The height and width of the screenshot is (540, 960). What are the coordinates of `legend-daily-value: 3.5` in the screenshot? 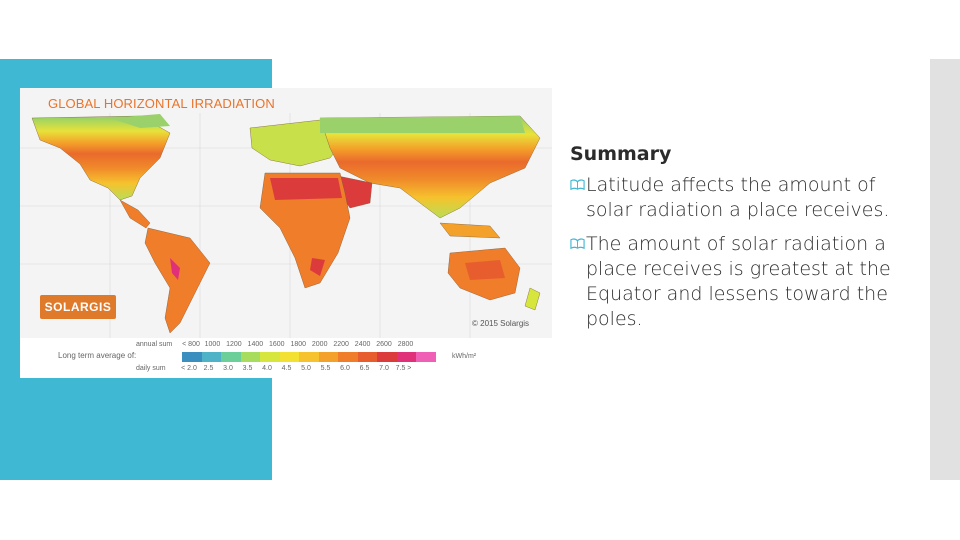 It's located at (247, 368).